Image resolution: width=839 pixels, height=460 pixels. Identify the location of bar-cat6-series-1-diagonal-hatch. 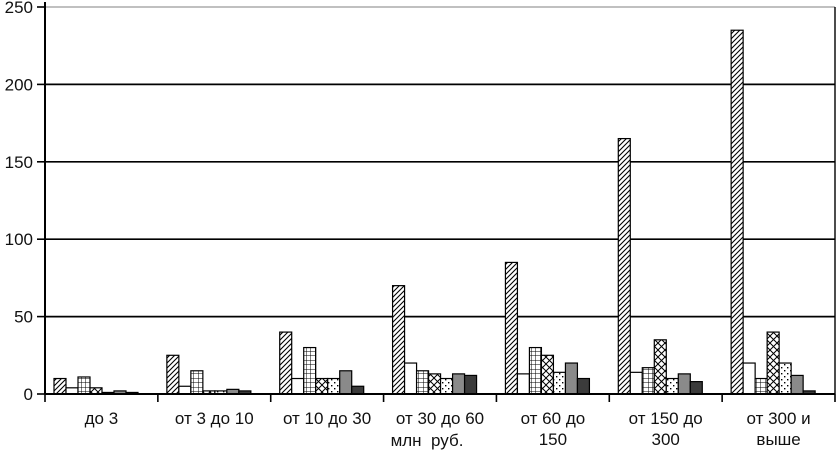
(737, 212).